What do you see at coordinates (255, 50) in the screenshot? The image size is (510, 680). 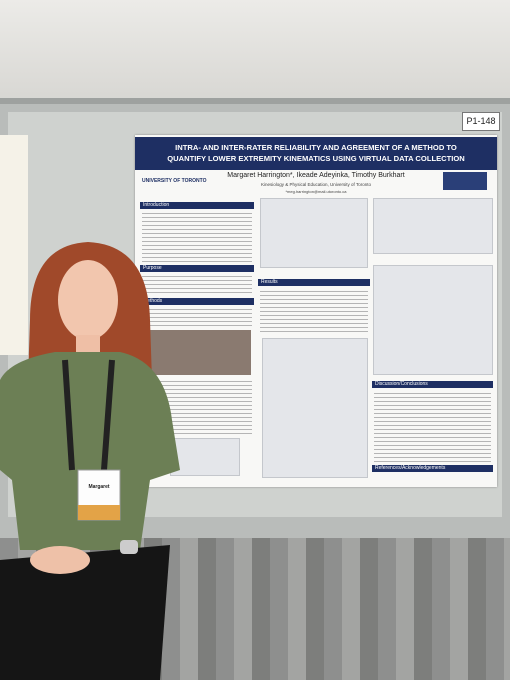 I see `wall` at bounding box center [255, 50].